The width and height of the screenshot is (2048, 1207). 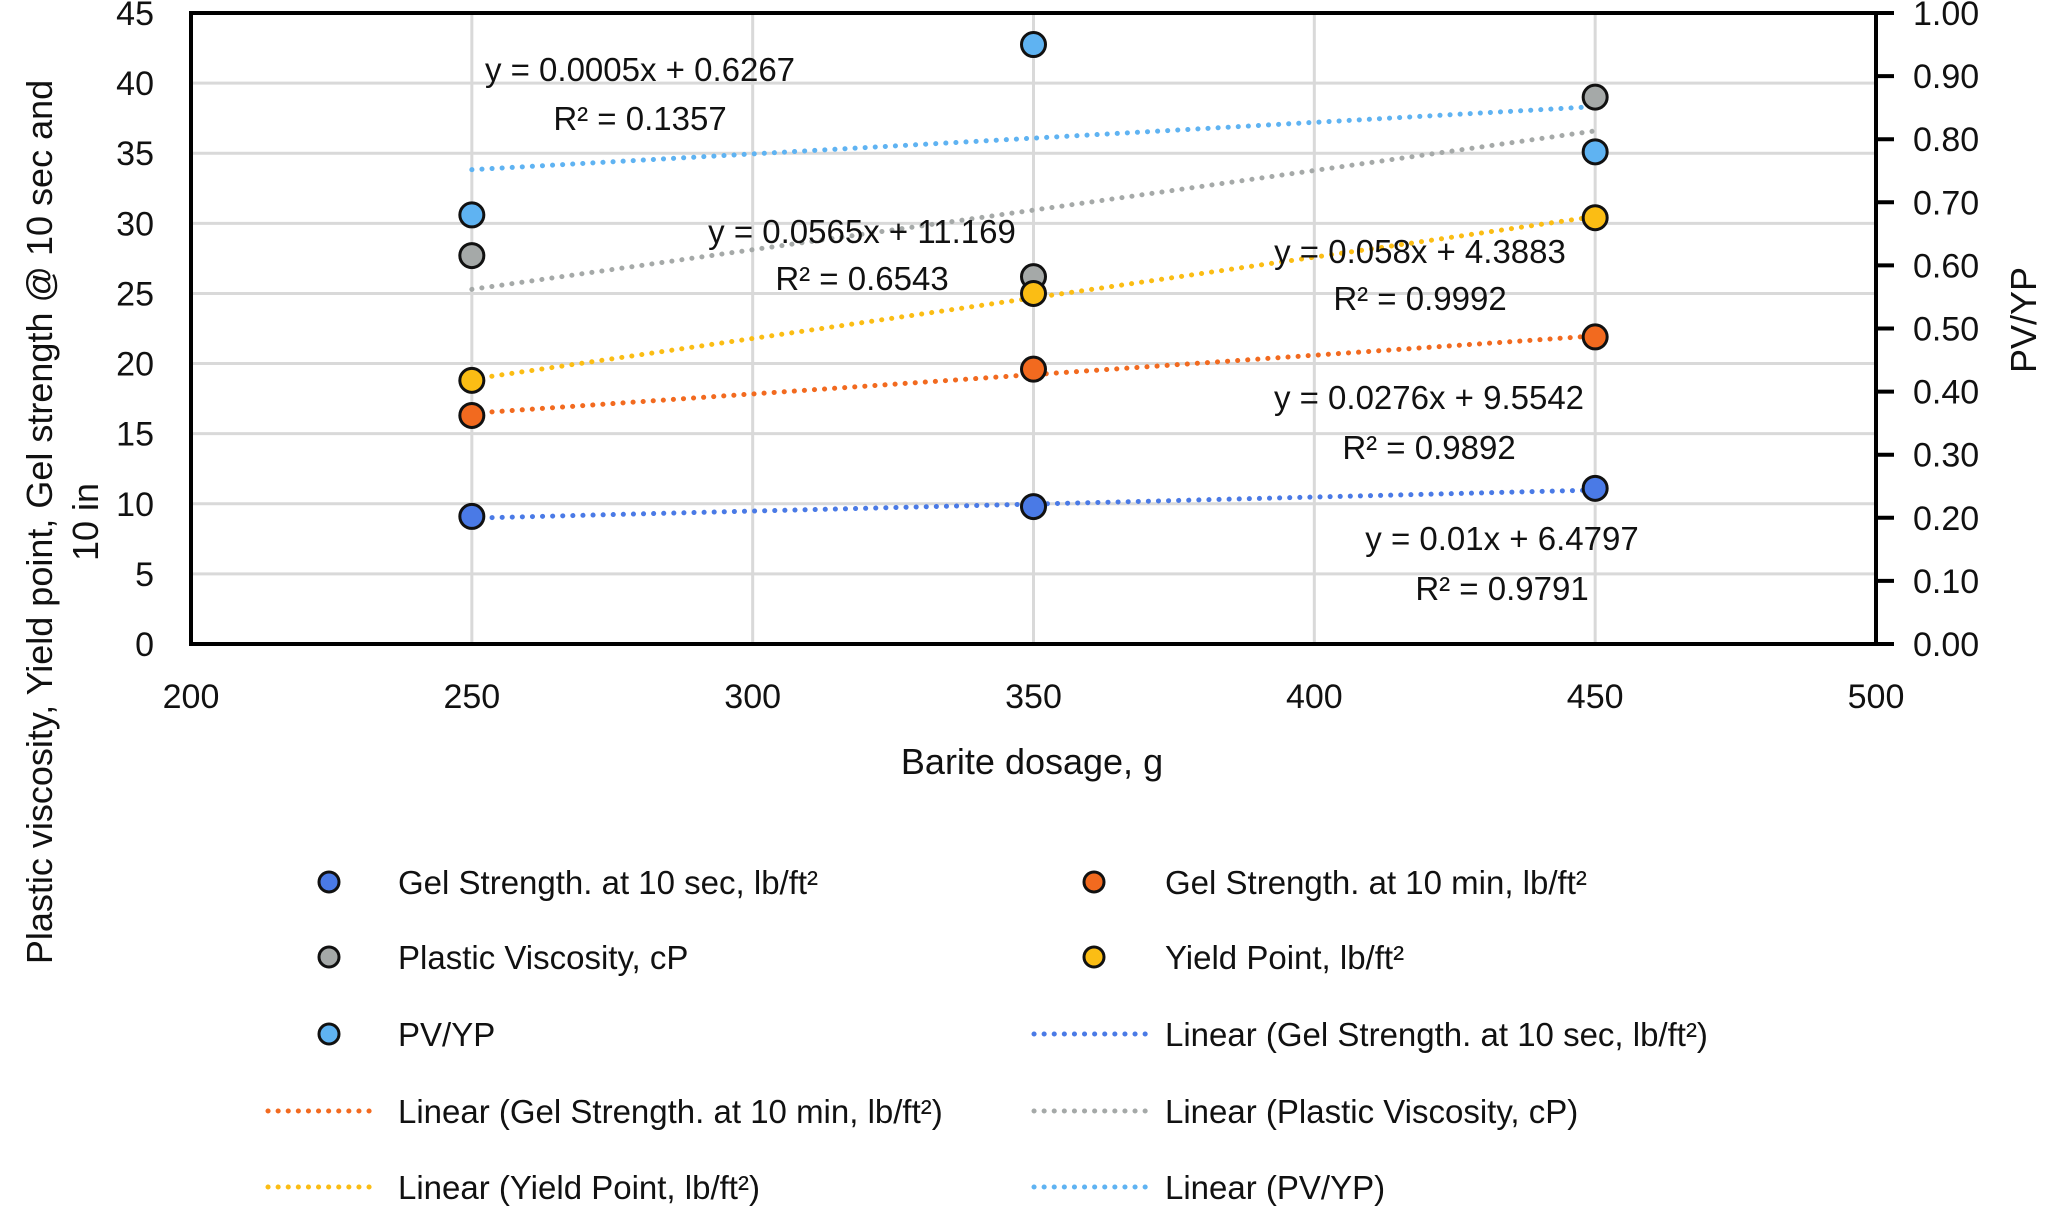 I want to click on y2-tick-label: 0.10, so click(x=1946, y=582).